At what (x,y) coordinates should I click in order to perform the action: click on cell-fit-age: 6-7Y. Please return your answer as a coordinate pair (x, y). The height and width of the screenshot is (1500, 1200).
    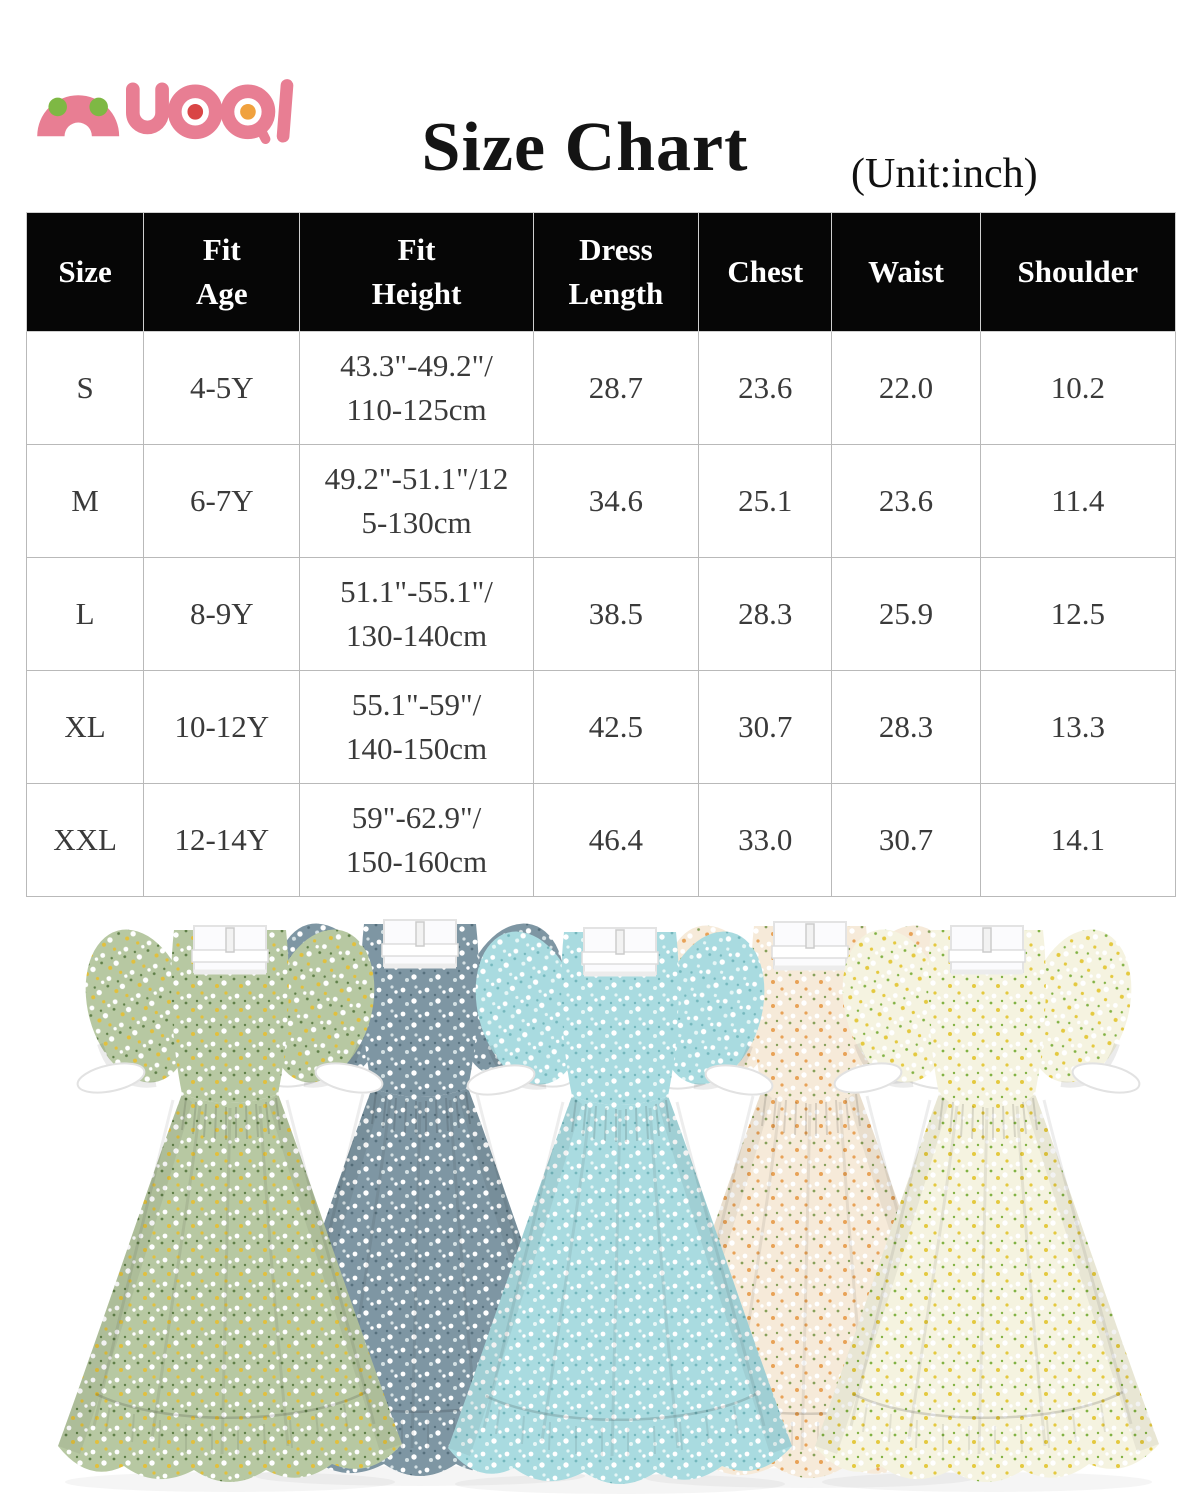
    Looking at the image, I should click on (222, 501).